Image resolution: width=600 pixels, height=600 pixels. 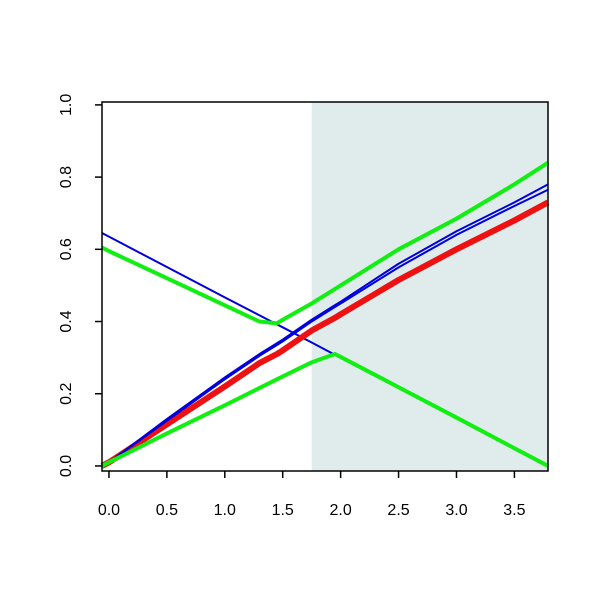 I want to click on x-tick-label: 1.5, so click(x=283, y=510).